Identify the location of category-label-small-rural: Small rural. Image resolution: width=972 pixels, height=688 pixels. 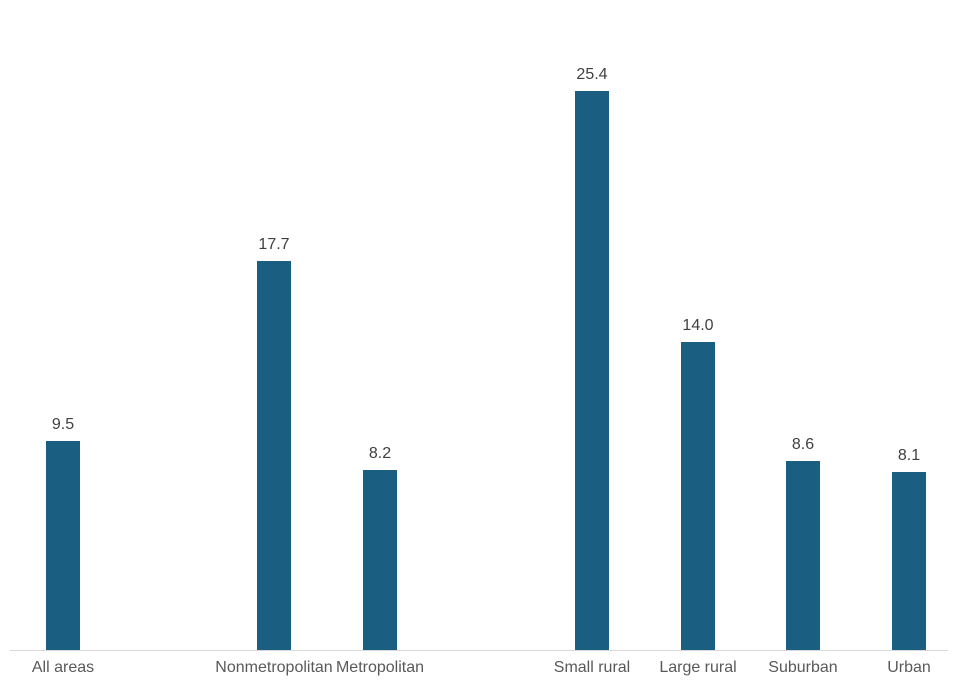
(592, 667).